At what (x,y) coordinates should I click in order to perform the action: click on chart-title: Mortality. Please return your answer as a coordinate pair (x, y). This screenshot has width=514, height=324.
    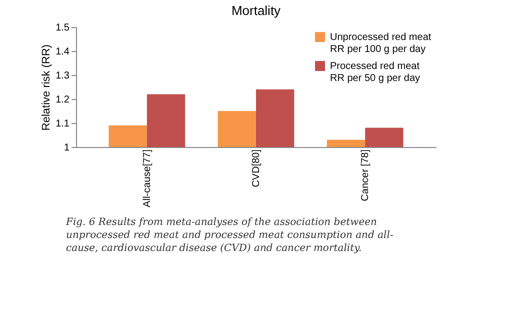
    Looking at the image, I should click on (256, 10).